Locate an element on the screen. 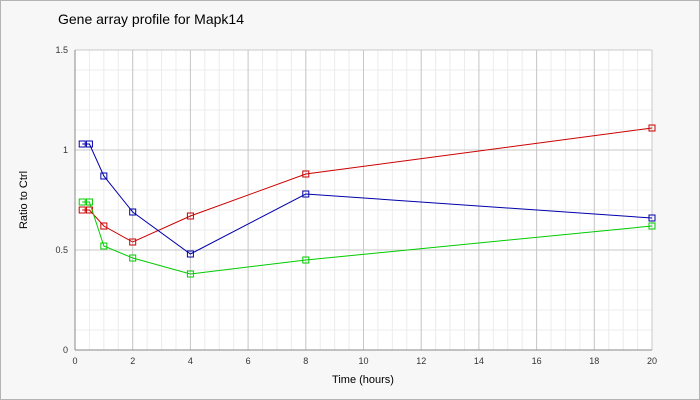 Image resolution: width=700 pixels, height=400 pixels. x-tick-label: 0 is located at coordinates (74, 361).